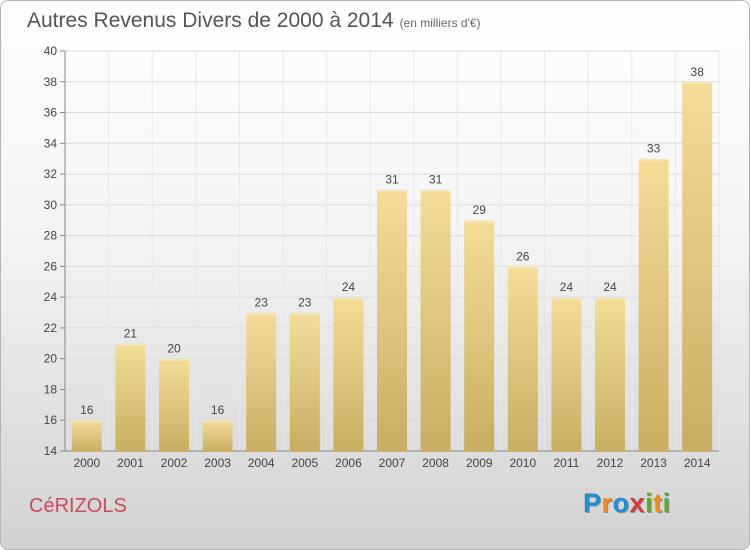  Describe the element at coordinates (210, 20) in the screenshot. I see `chart-title-text: Autres Revenus Divers de 2000 à 2014` at that location.